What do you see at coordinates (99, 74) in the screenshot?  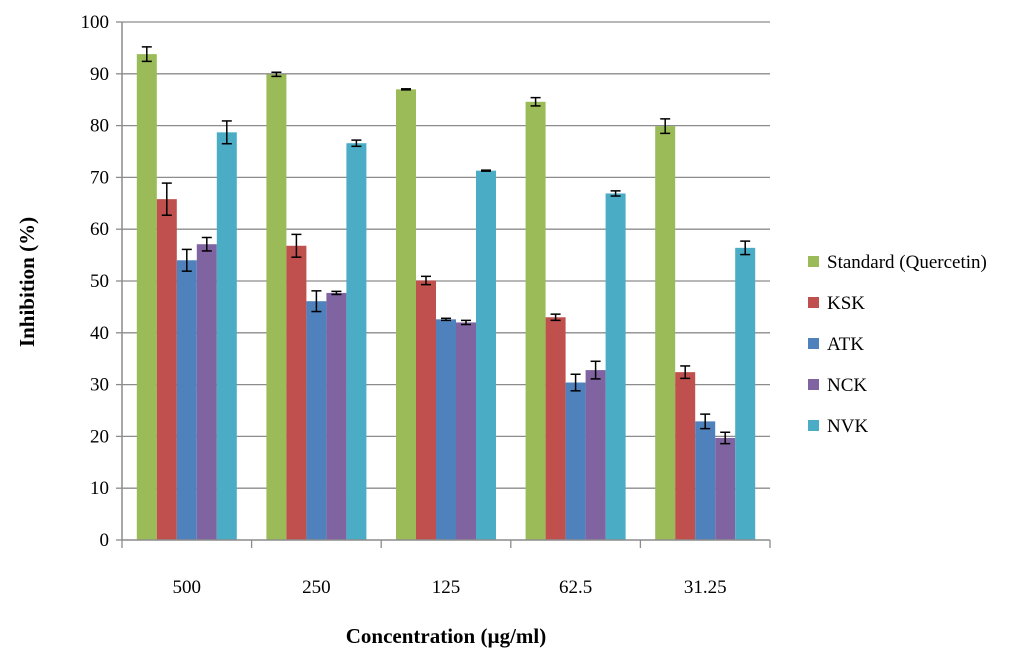 I see `y-tick-label: 90` at bounding box center [99, 74].